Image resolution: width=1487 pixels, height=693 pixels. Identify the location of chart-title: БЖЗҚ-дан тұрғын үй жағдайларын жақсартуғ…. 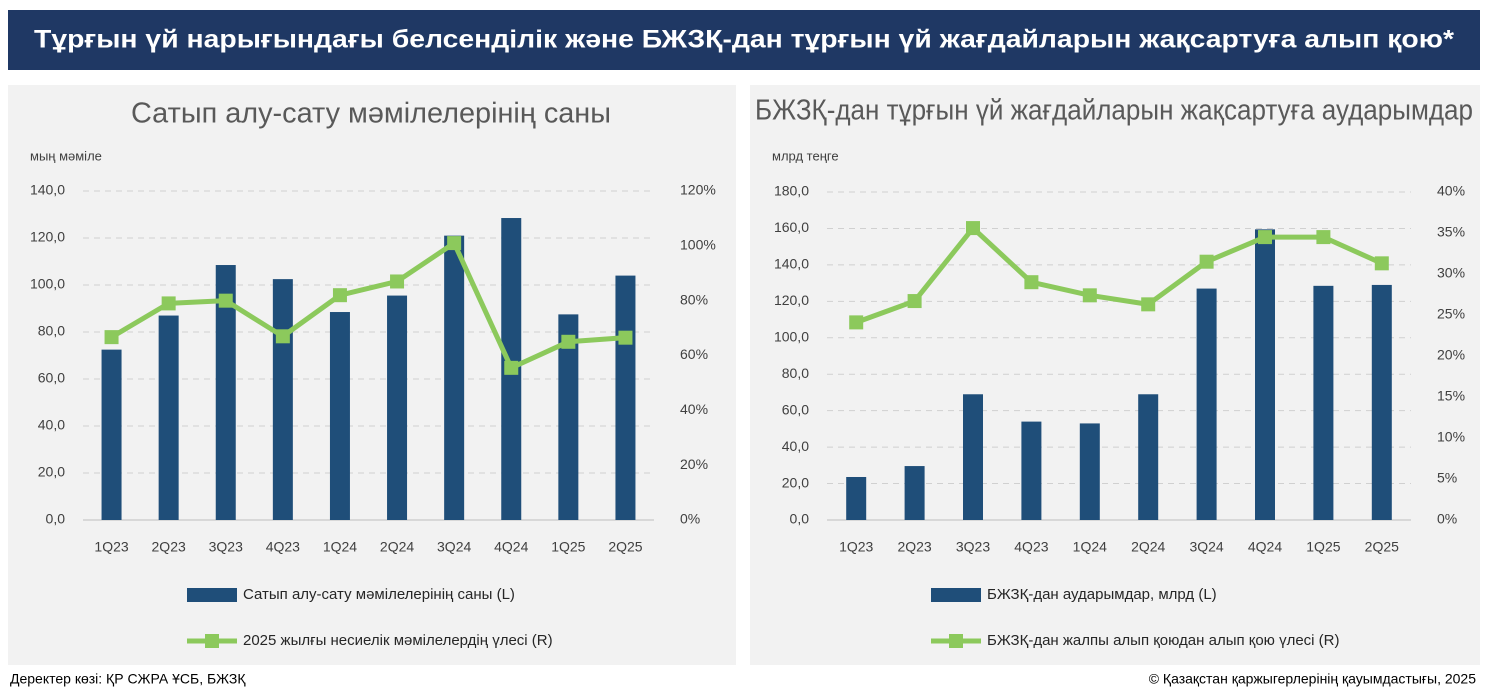
(1114, 111).